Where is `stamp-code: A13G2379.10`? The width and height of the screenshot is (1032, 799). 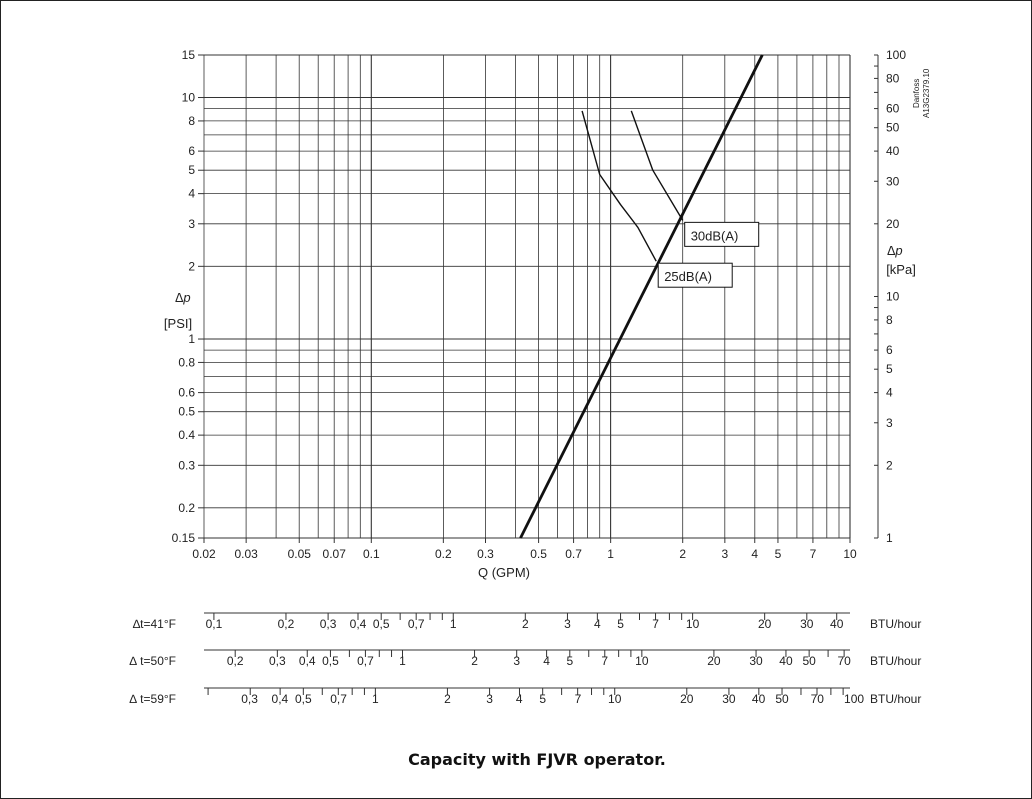
stamp-code: A13G2379.10 is located at coordinates (926, 93).